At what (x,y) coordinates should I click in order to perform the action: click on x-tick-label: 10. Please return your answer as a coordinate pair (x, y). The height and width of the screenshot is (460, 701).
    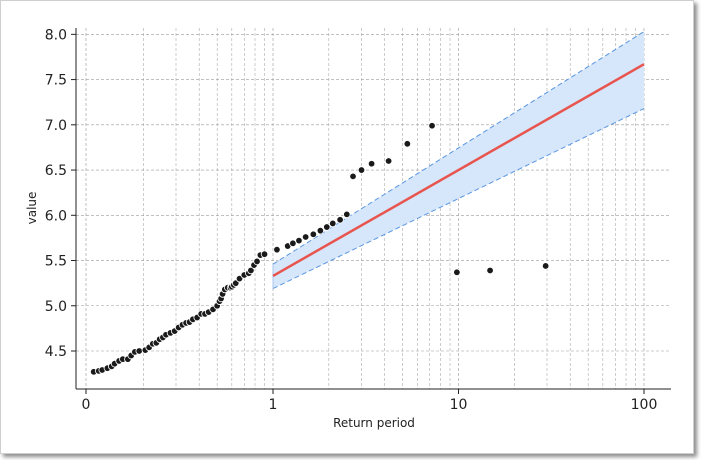
    Looking at the image, I should click on (459, 405).